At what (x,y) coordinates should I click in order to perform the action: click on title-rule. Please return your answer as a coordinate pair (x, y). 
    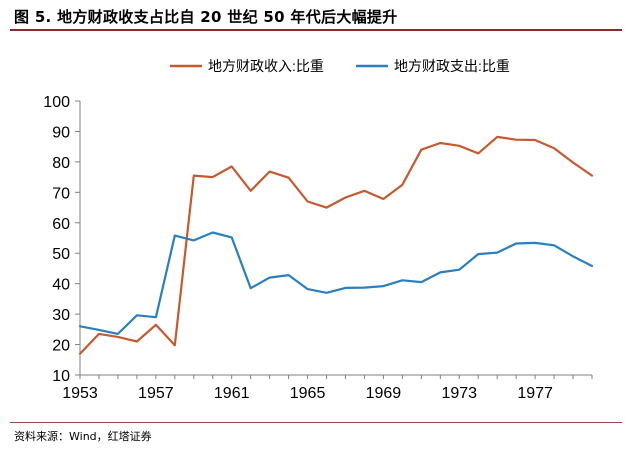
    Looking at the image, I should click on (316, 30).